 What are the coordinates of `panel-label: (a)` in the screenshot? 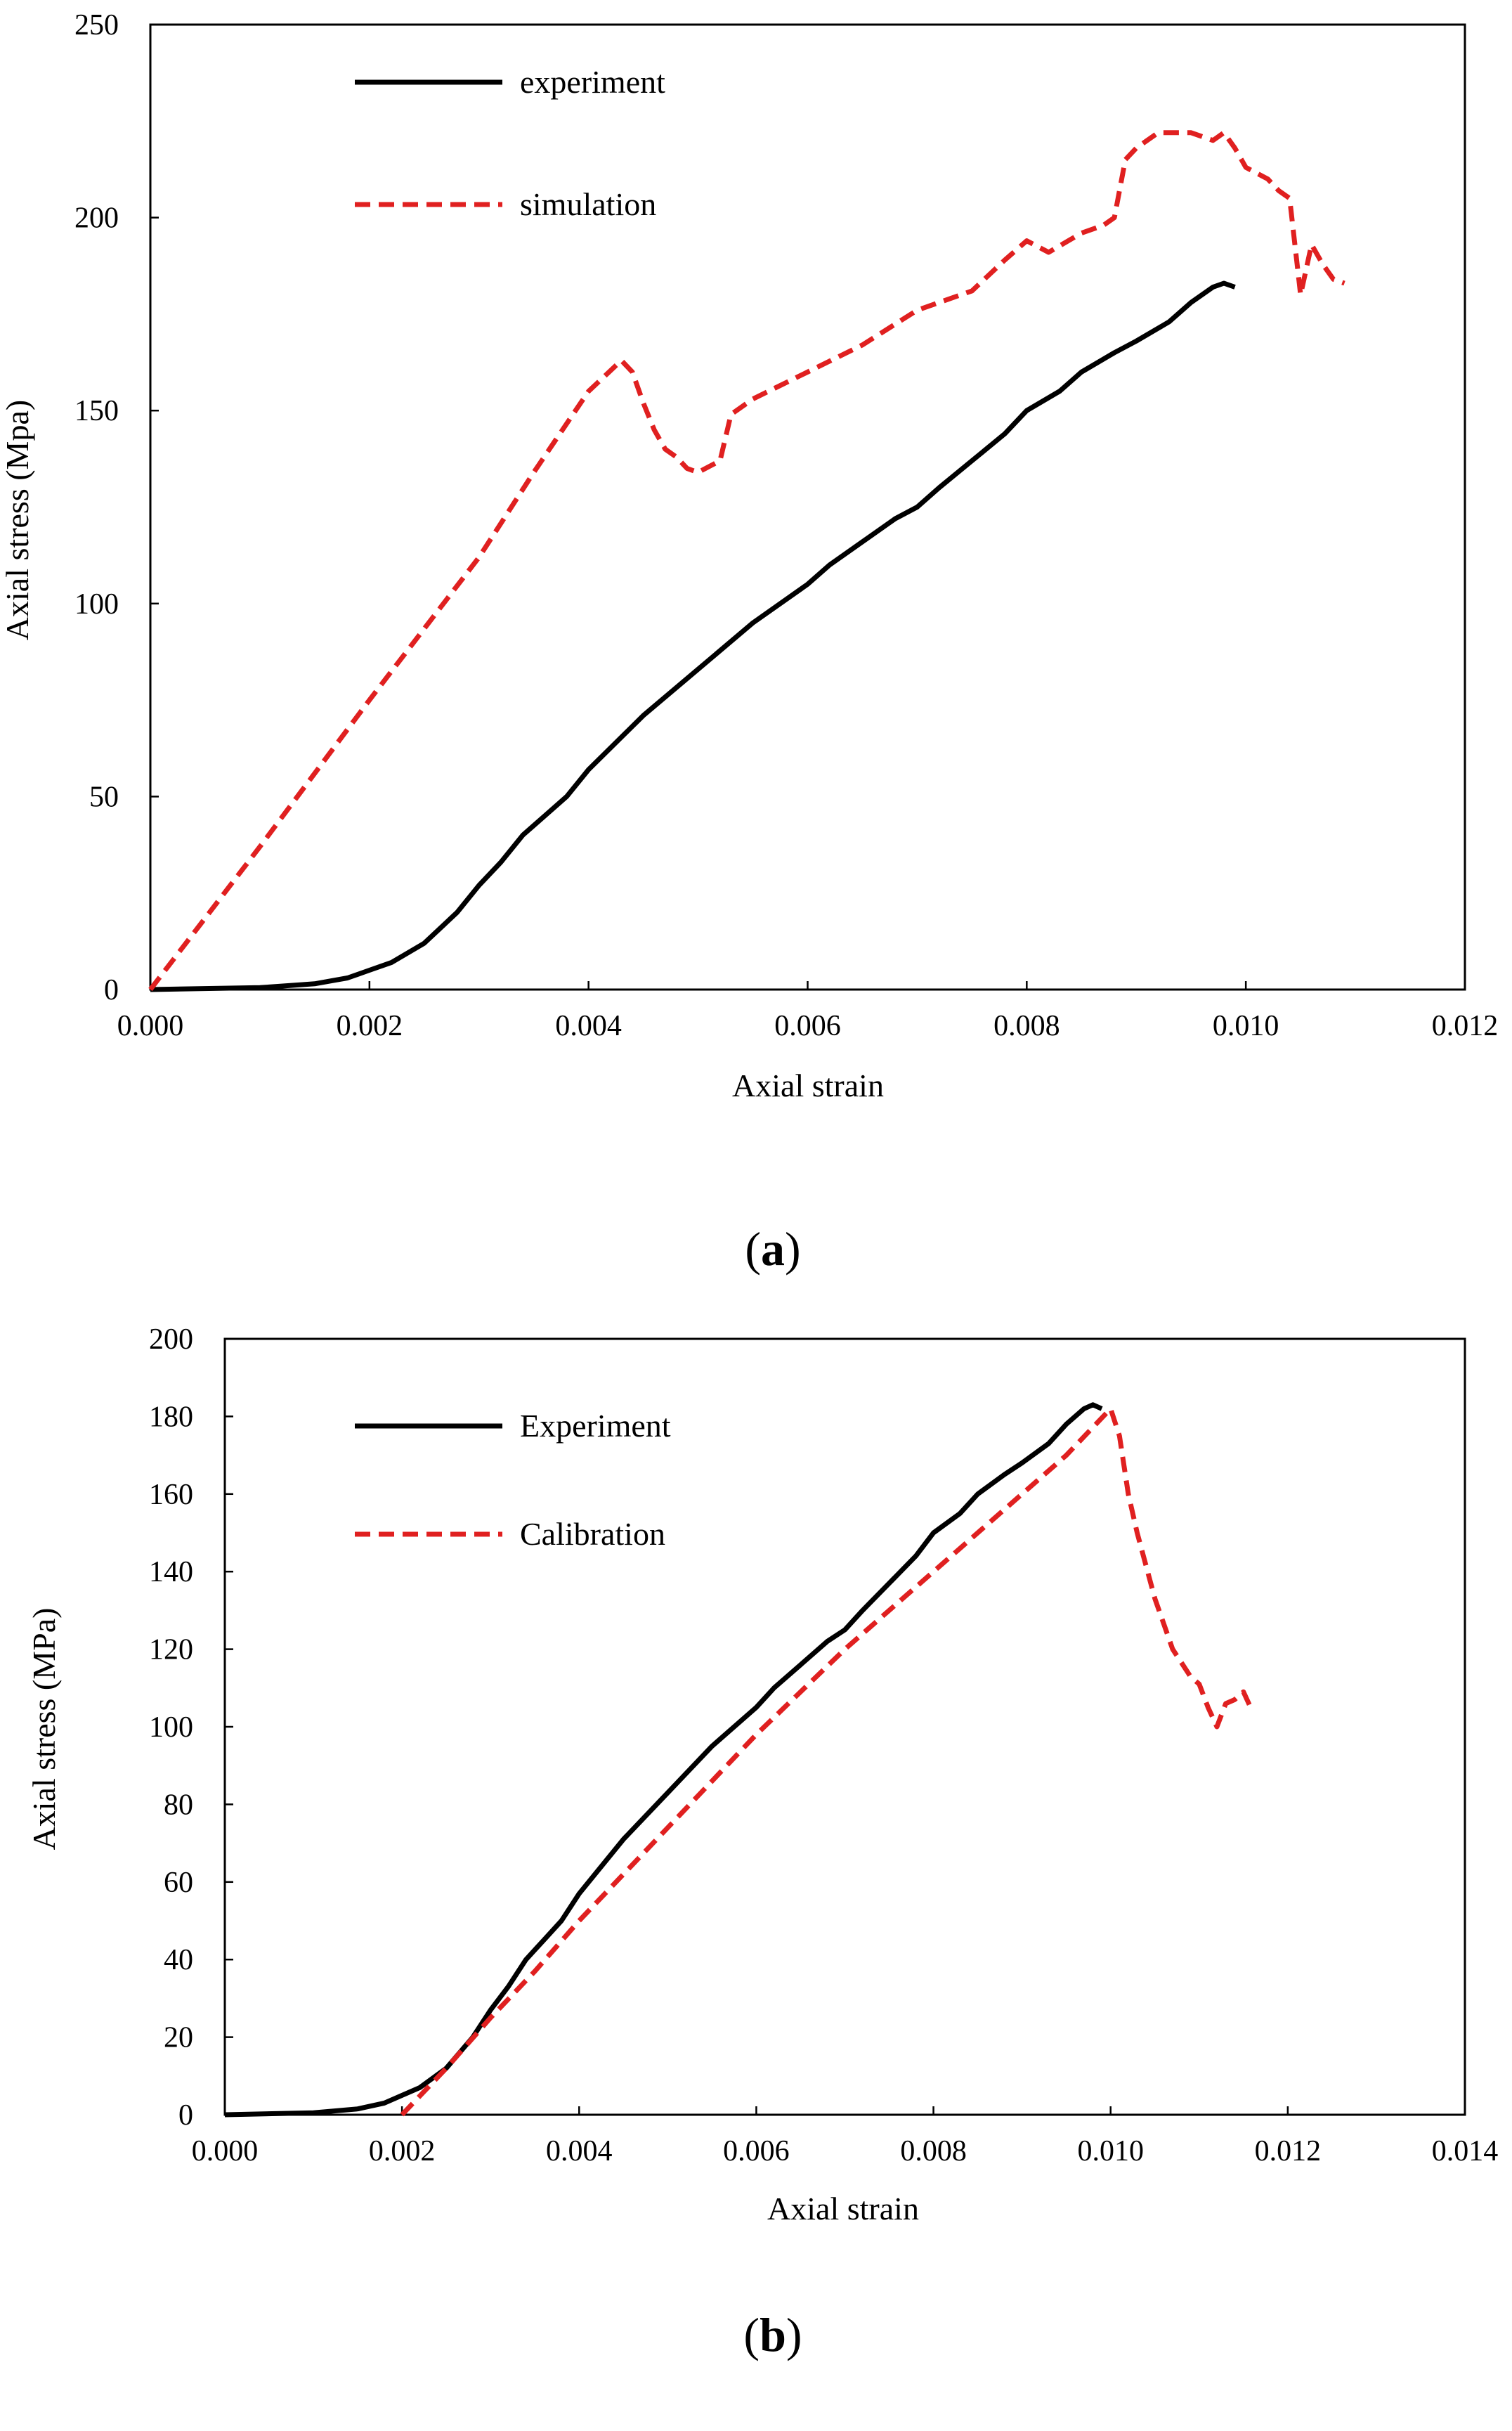 It's located at (772, 1249).